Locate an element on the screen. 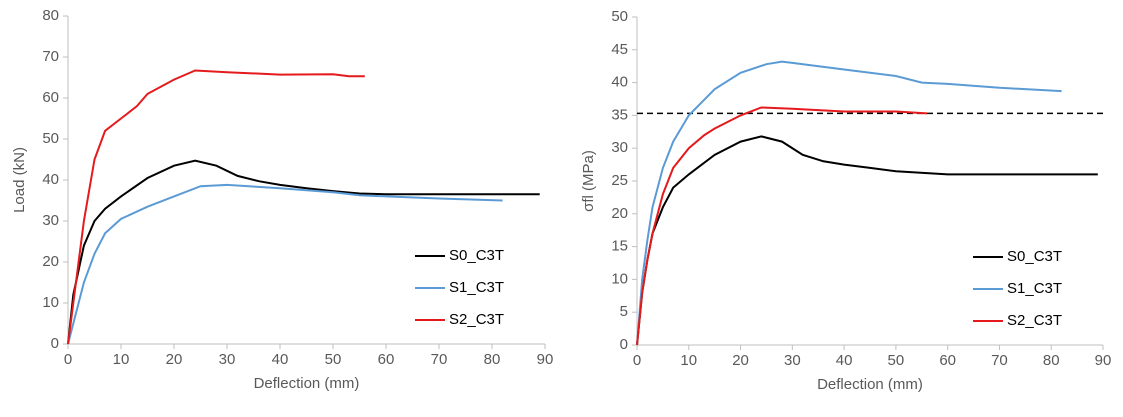 The width and height of the screenshot is (1123, 417). y-tick-label: 80 is located at coordinates (50, 15).